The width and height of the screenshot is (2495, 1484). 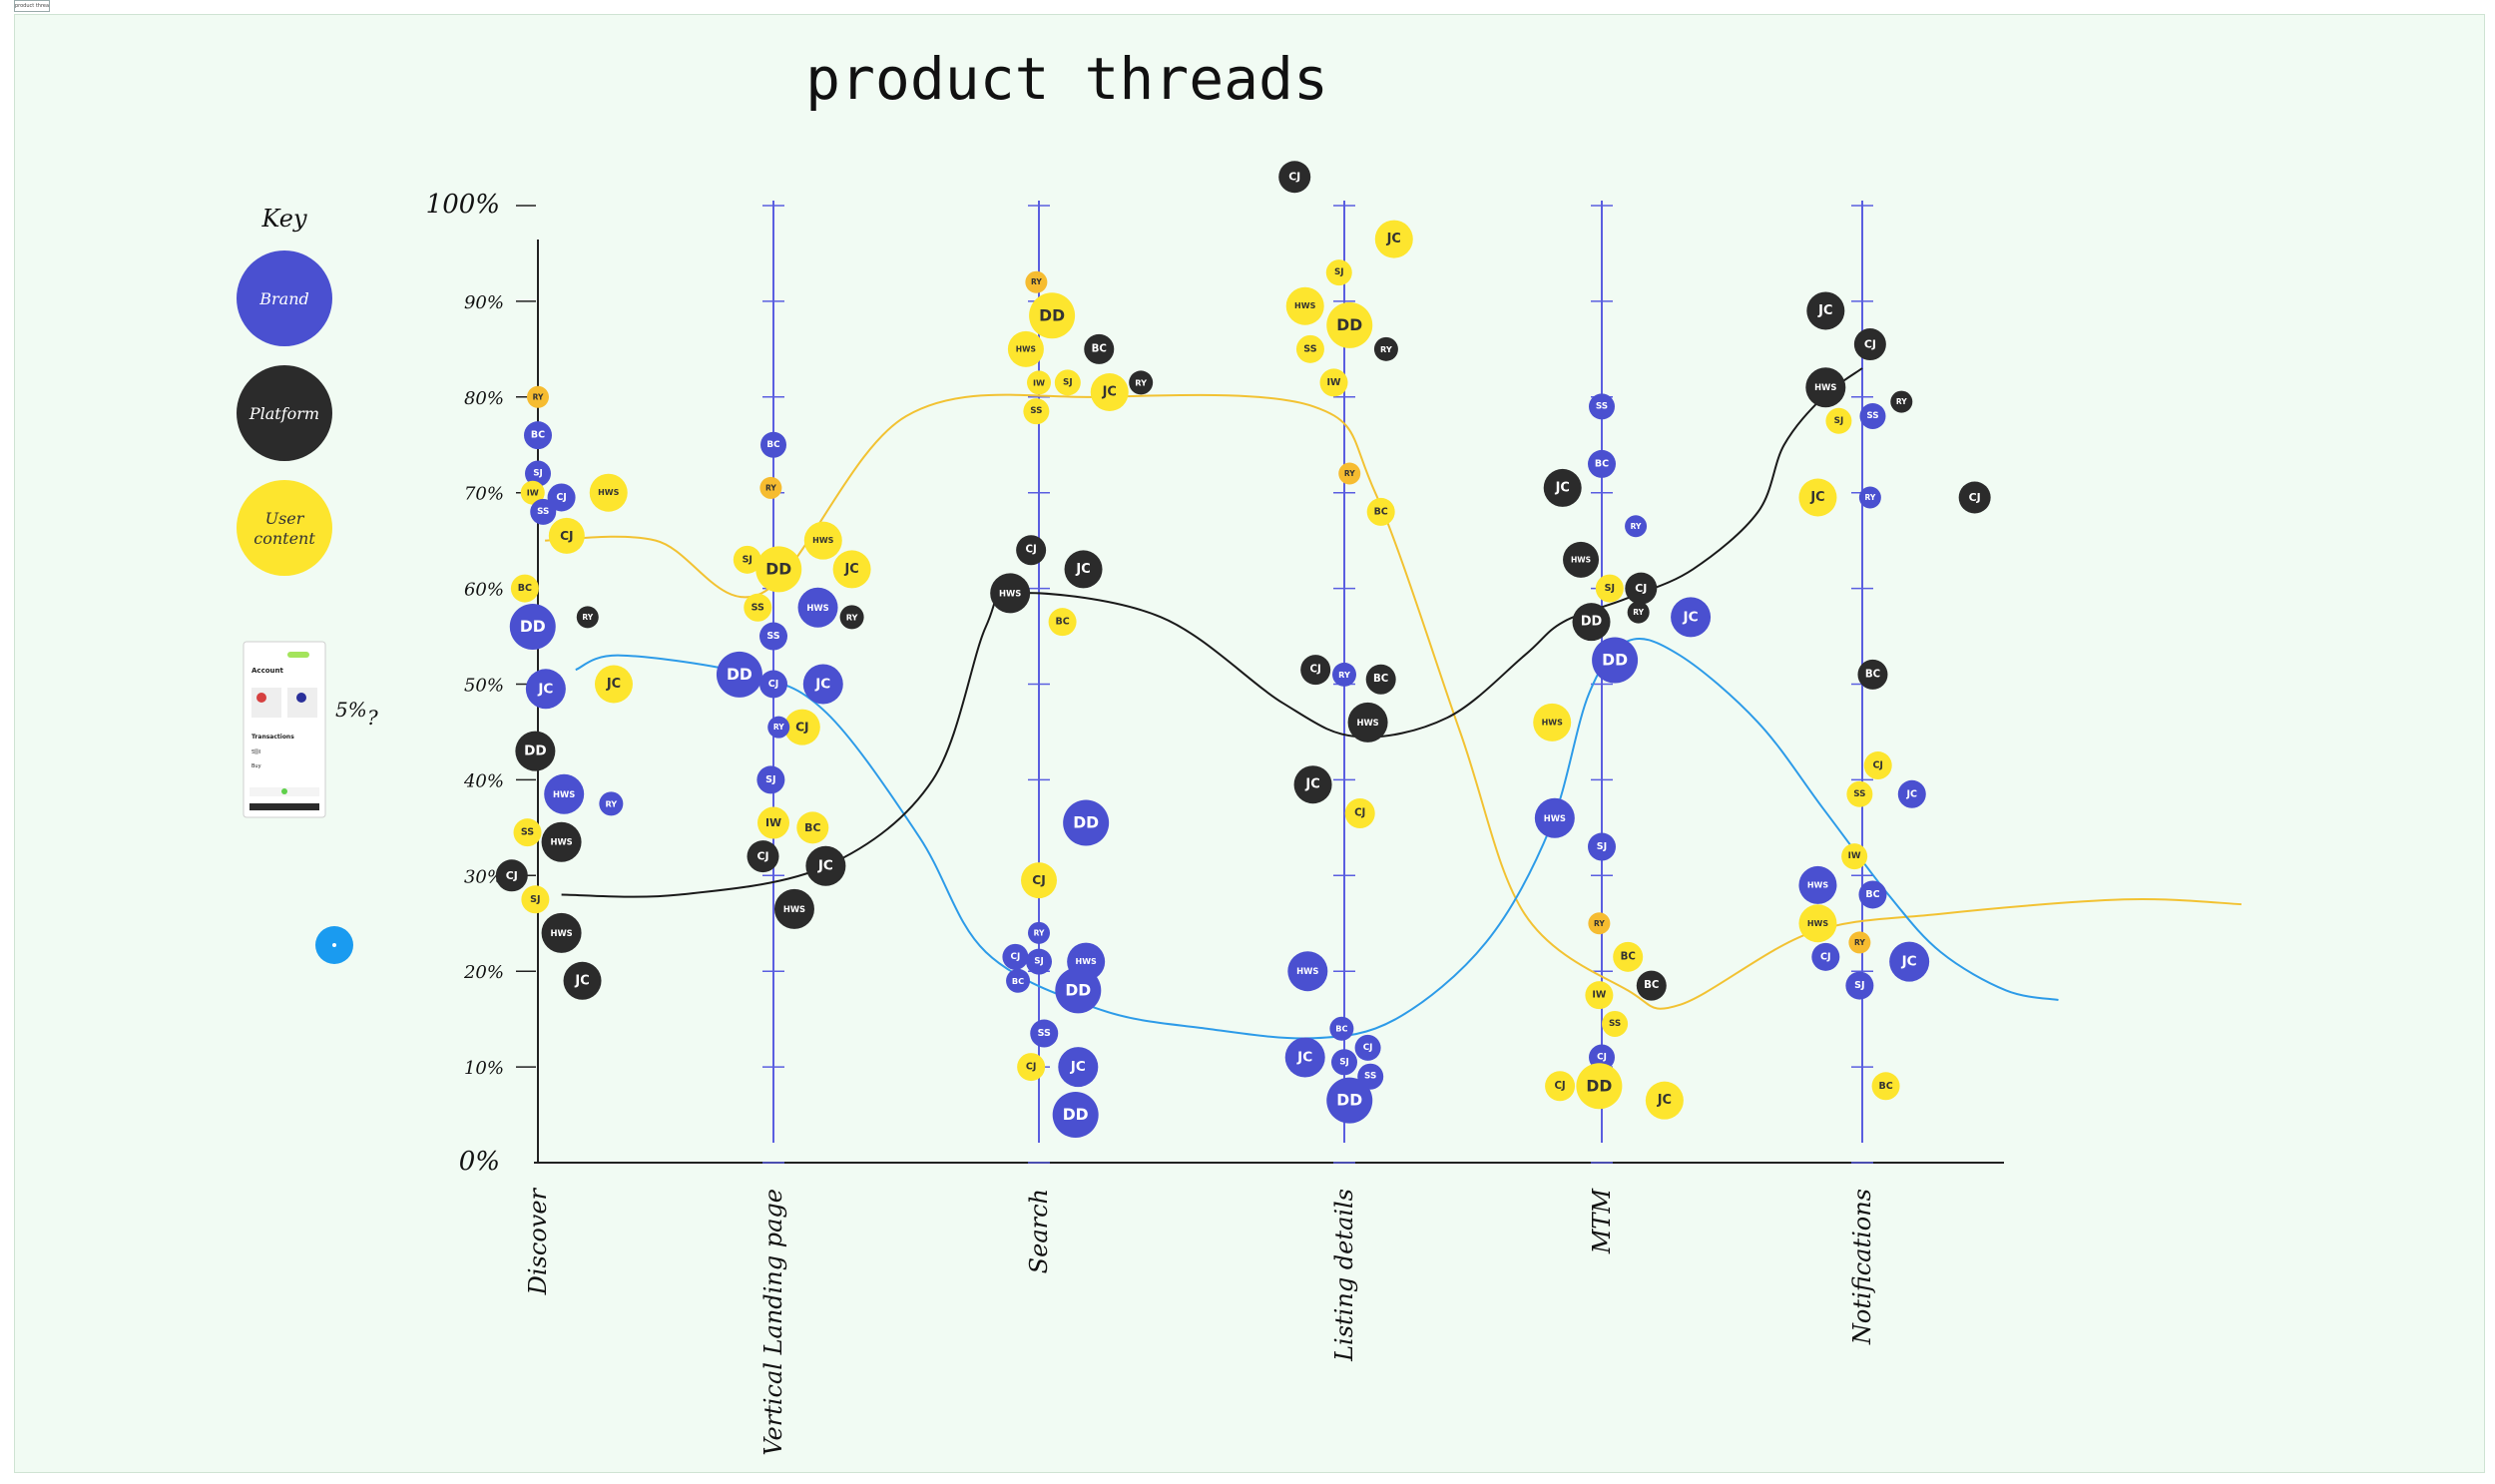 I want to click on board-tab: product threads, so click(x=32, y=6).